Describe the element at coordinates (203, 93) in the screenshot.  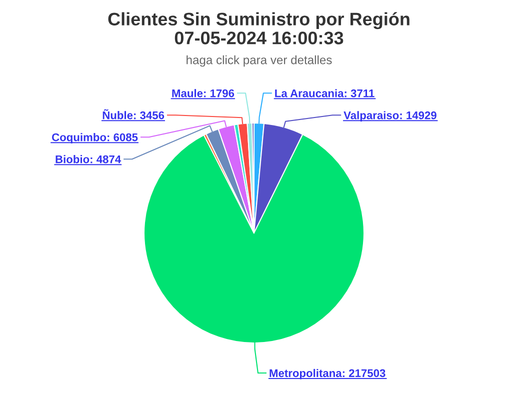
I see `slice-label: Maule: 1796` at that location.